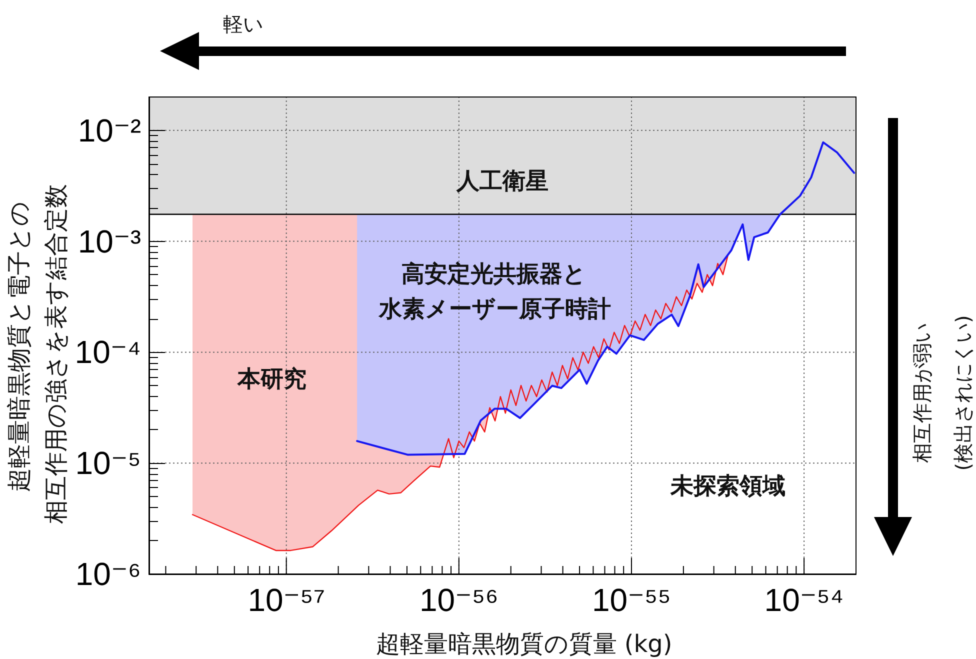 The width and height of the screenshot is (976, 659). What do you see at coordinates (272, 380) in the screenshot?
I see `annotation: 本研究` at bounding box center [272, 380].